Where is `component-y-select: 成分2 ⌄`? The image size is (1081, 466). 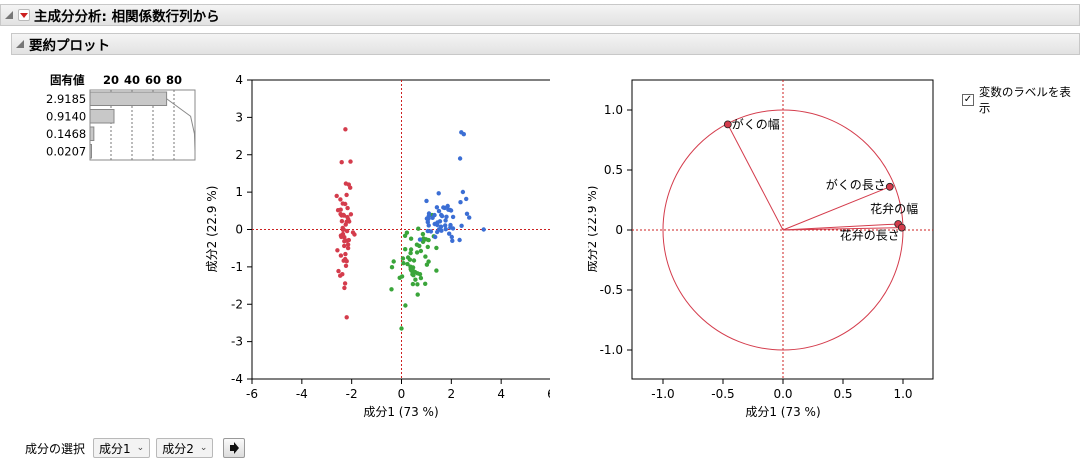 component-y-select: 成分2 ⌄ is located at coordinates (185, 448).